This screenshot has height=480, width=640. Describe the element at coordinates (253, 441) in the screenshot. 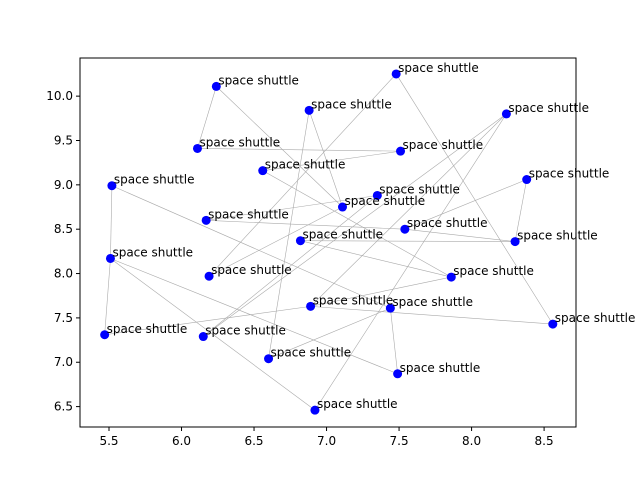

I see `x-tick-label: 6.5` at that location.